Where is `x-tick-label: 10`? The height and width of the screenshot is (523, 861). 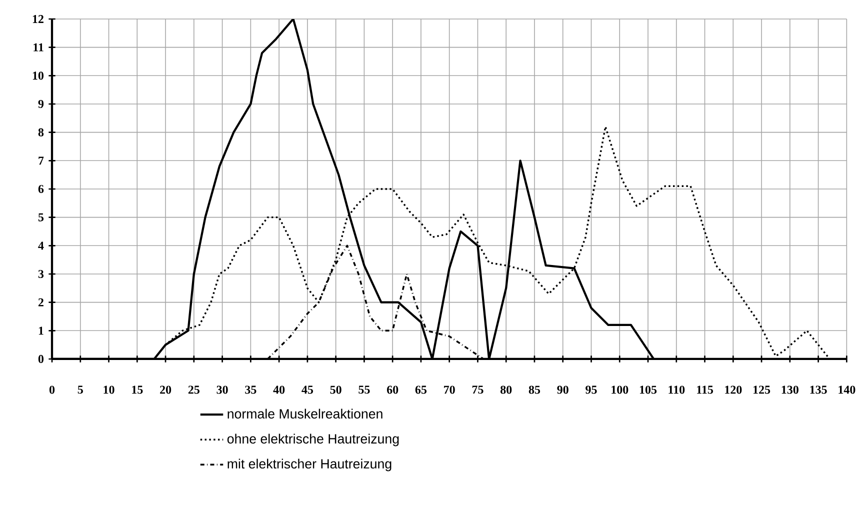
x-tick-label: 10 is located at coordinates (109, 390).